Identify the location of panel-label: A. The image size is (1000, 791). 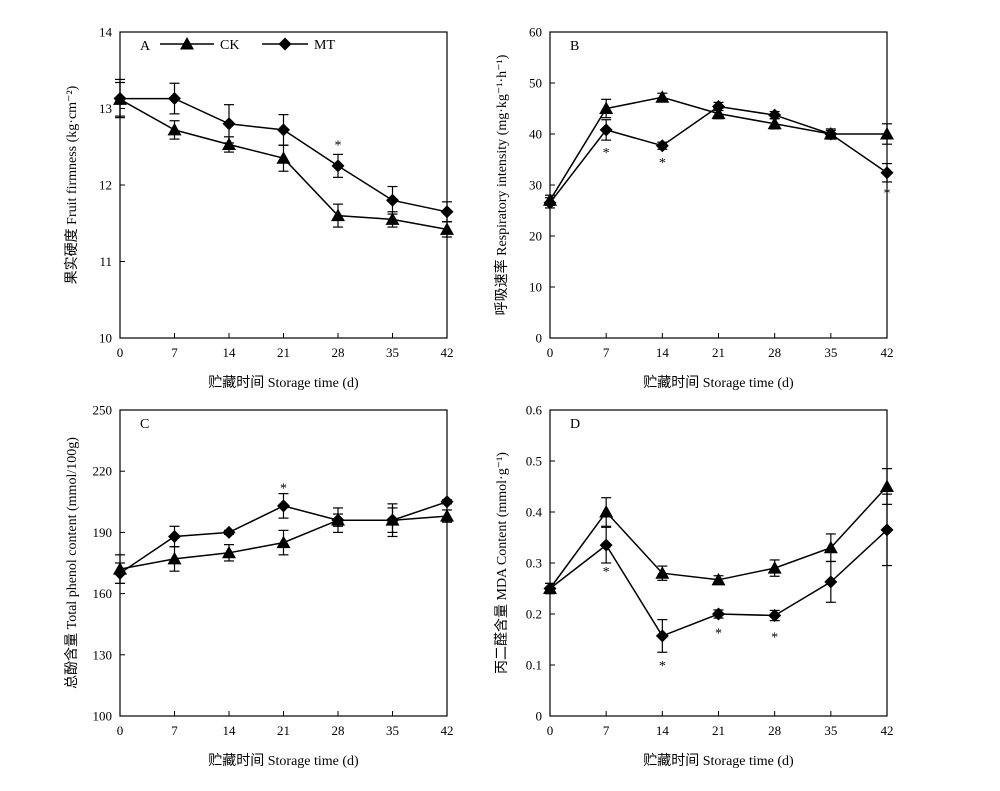
(145, 46).